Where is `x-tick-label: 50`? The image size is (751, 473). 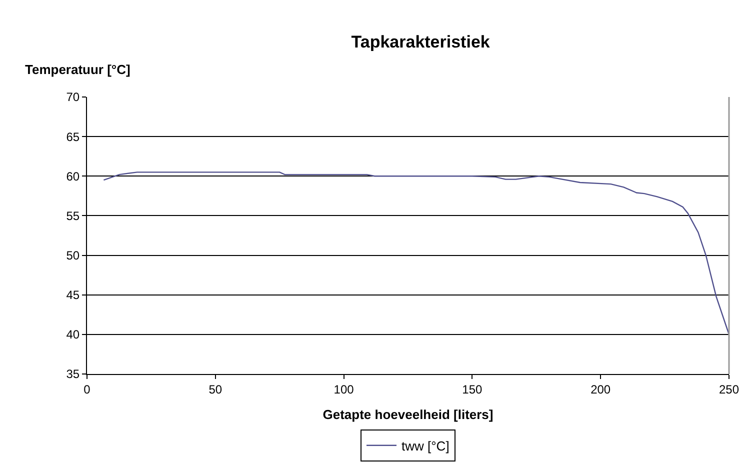 x-tick-label: 50 is located at coordinates (215, 389).